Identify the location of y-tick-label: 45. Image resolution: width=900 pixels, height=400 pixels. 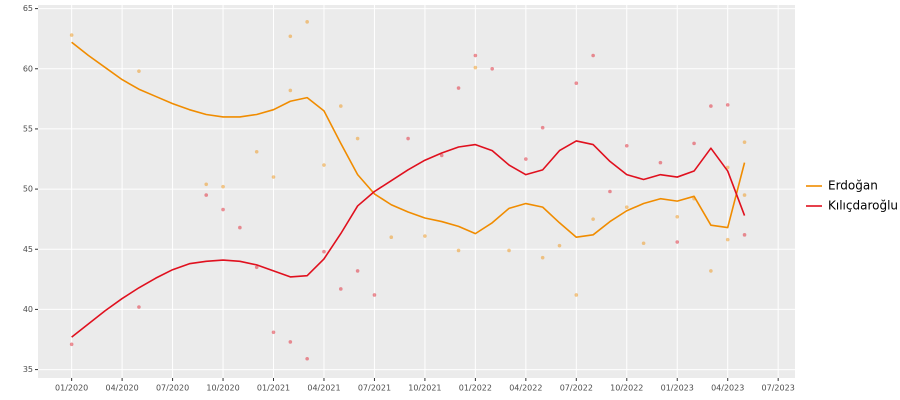
(28, 249).